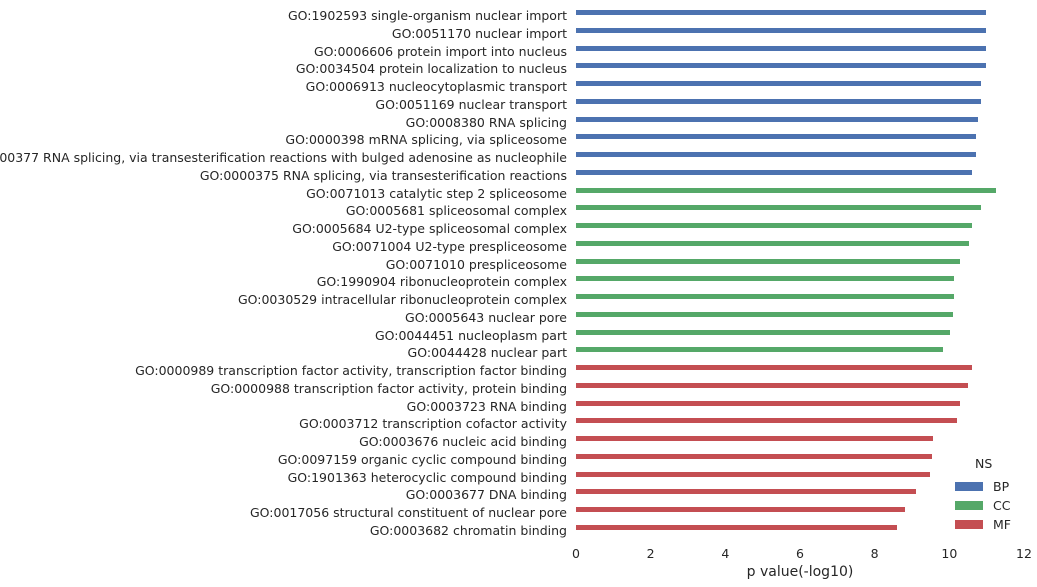 The width and height of the screenshot is (1037, 587). What do you see at coordinates (650, 553) in the screenshot?
I see `x-tick-label: 2` at bounding box center [650, 553].